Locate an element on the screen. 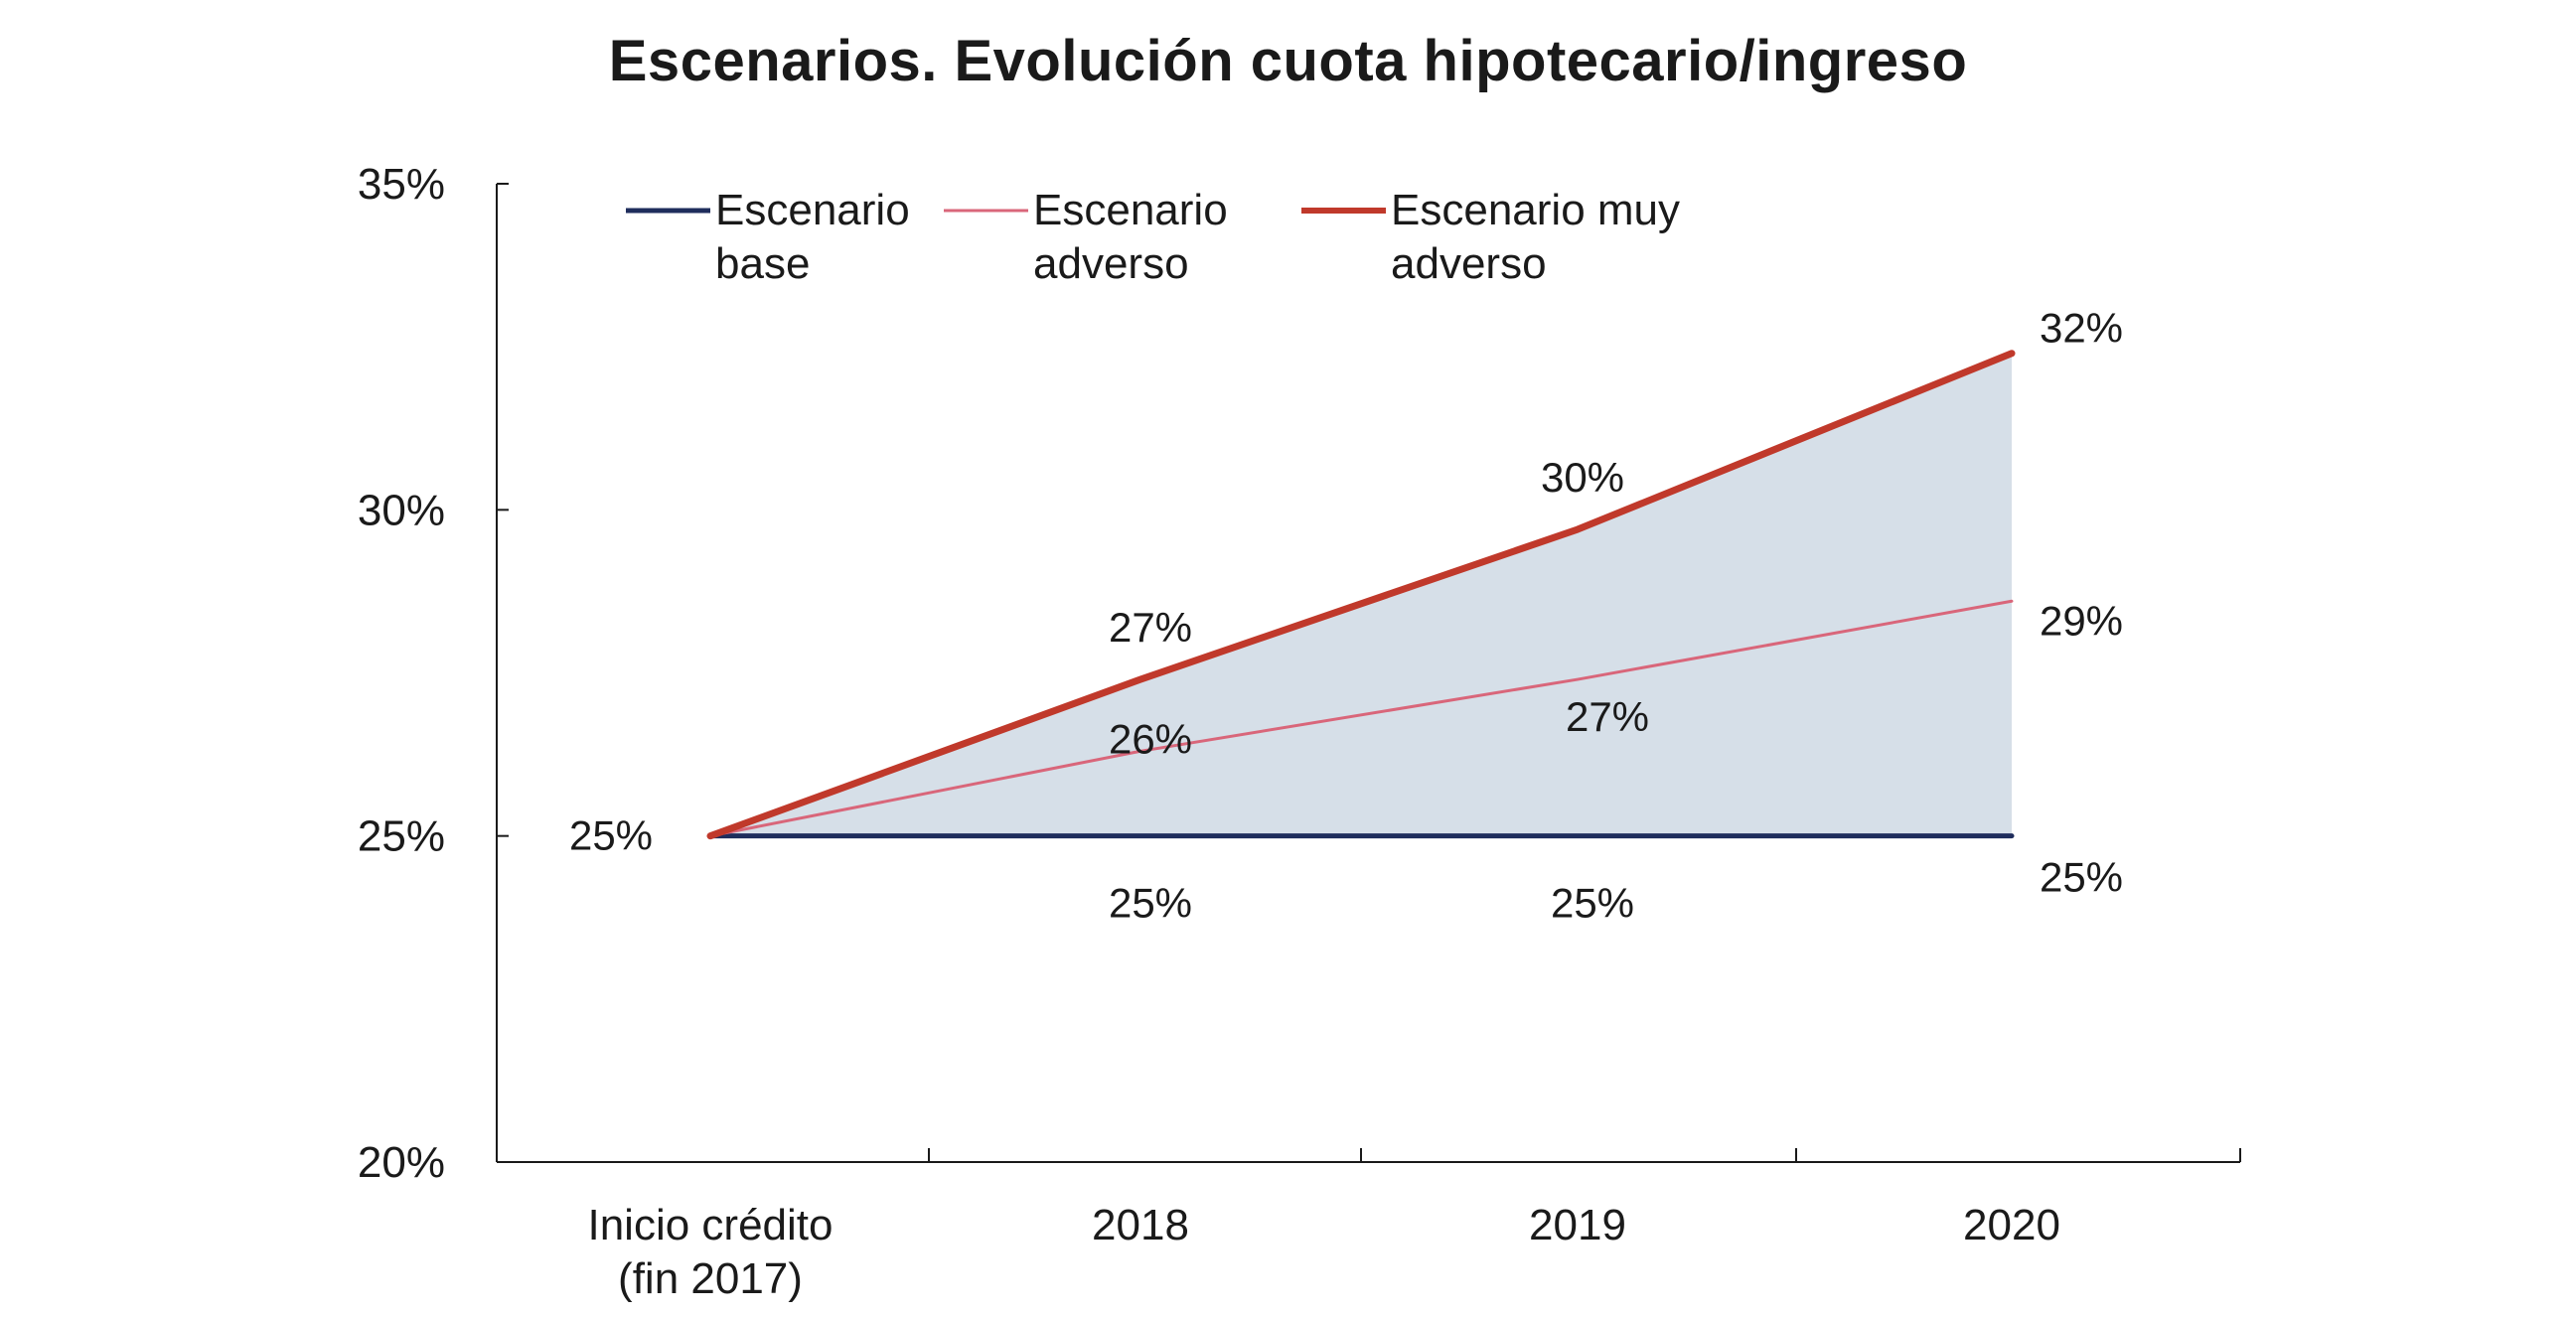  x-tick-label: 2020 is located at coordinates (2012, 1225).